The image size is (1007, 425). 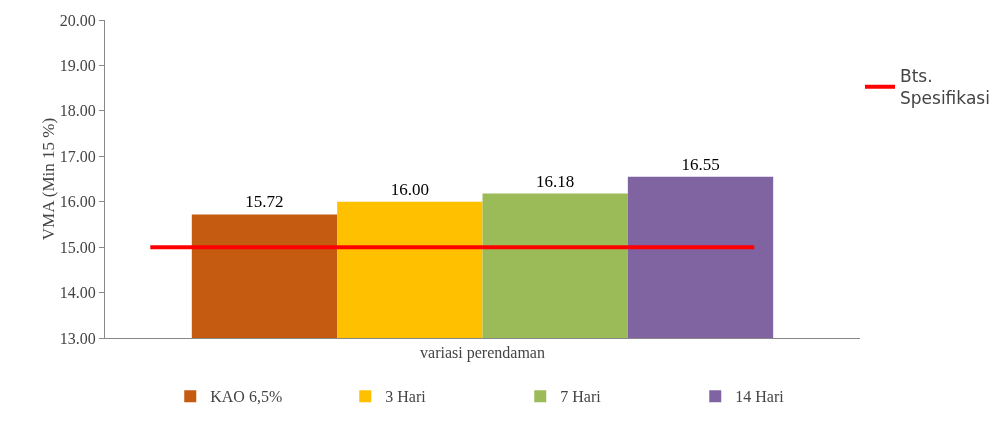 I want to click on y-tick-label: 19.00, so click(x=77, y=66).